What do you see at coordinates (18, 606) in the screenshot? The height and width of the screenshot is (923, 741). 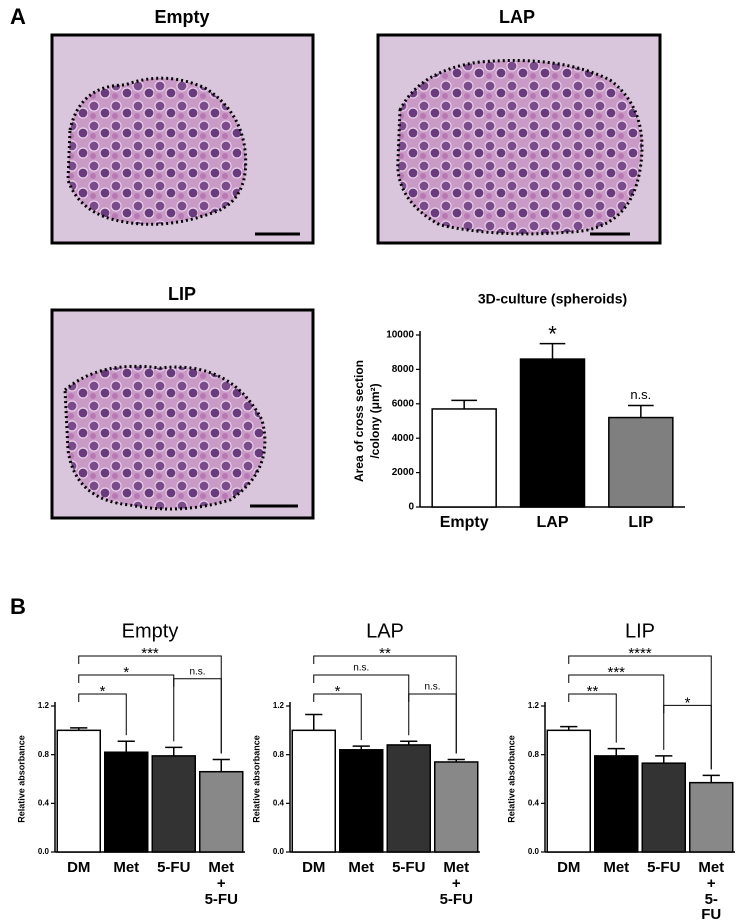 I see `panel-label: B` at bounding box center [18, 606].